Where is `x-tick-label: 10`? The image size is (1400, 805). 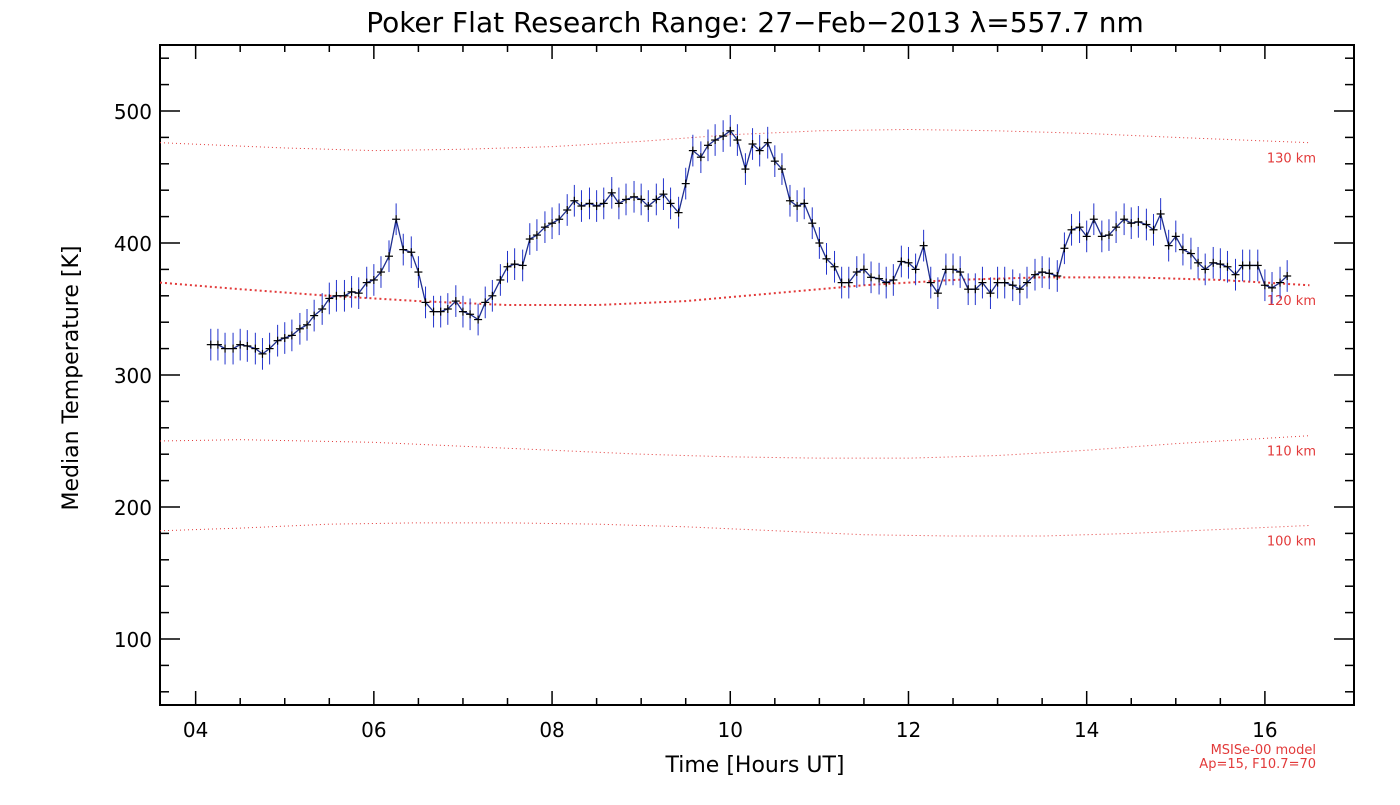
x-tick-label: 10 is located at coordinates (730, 730).